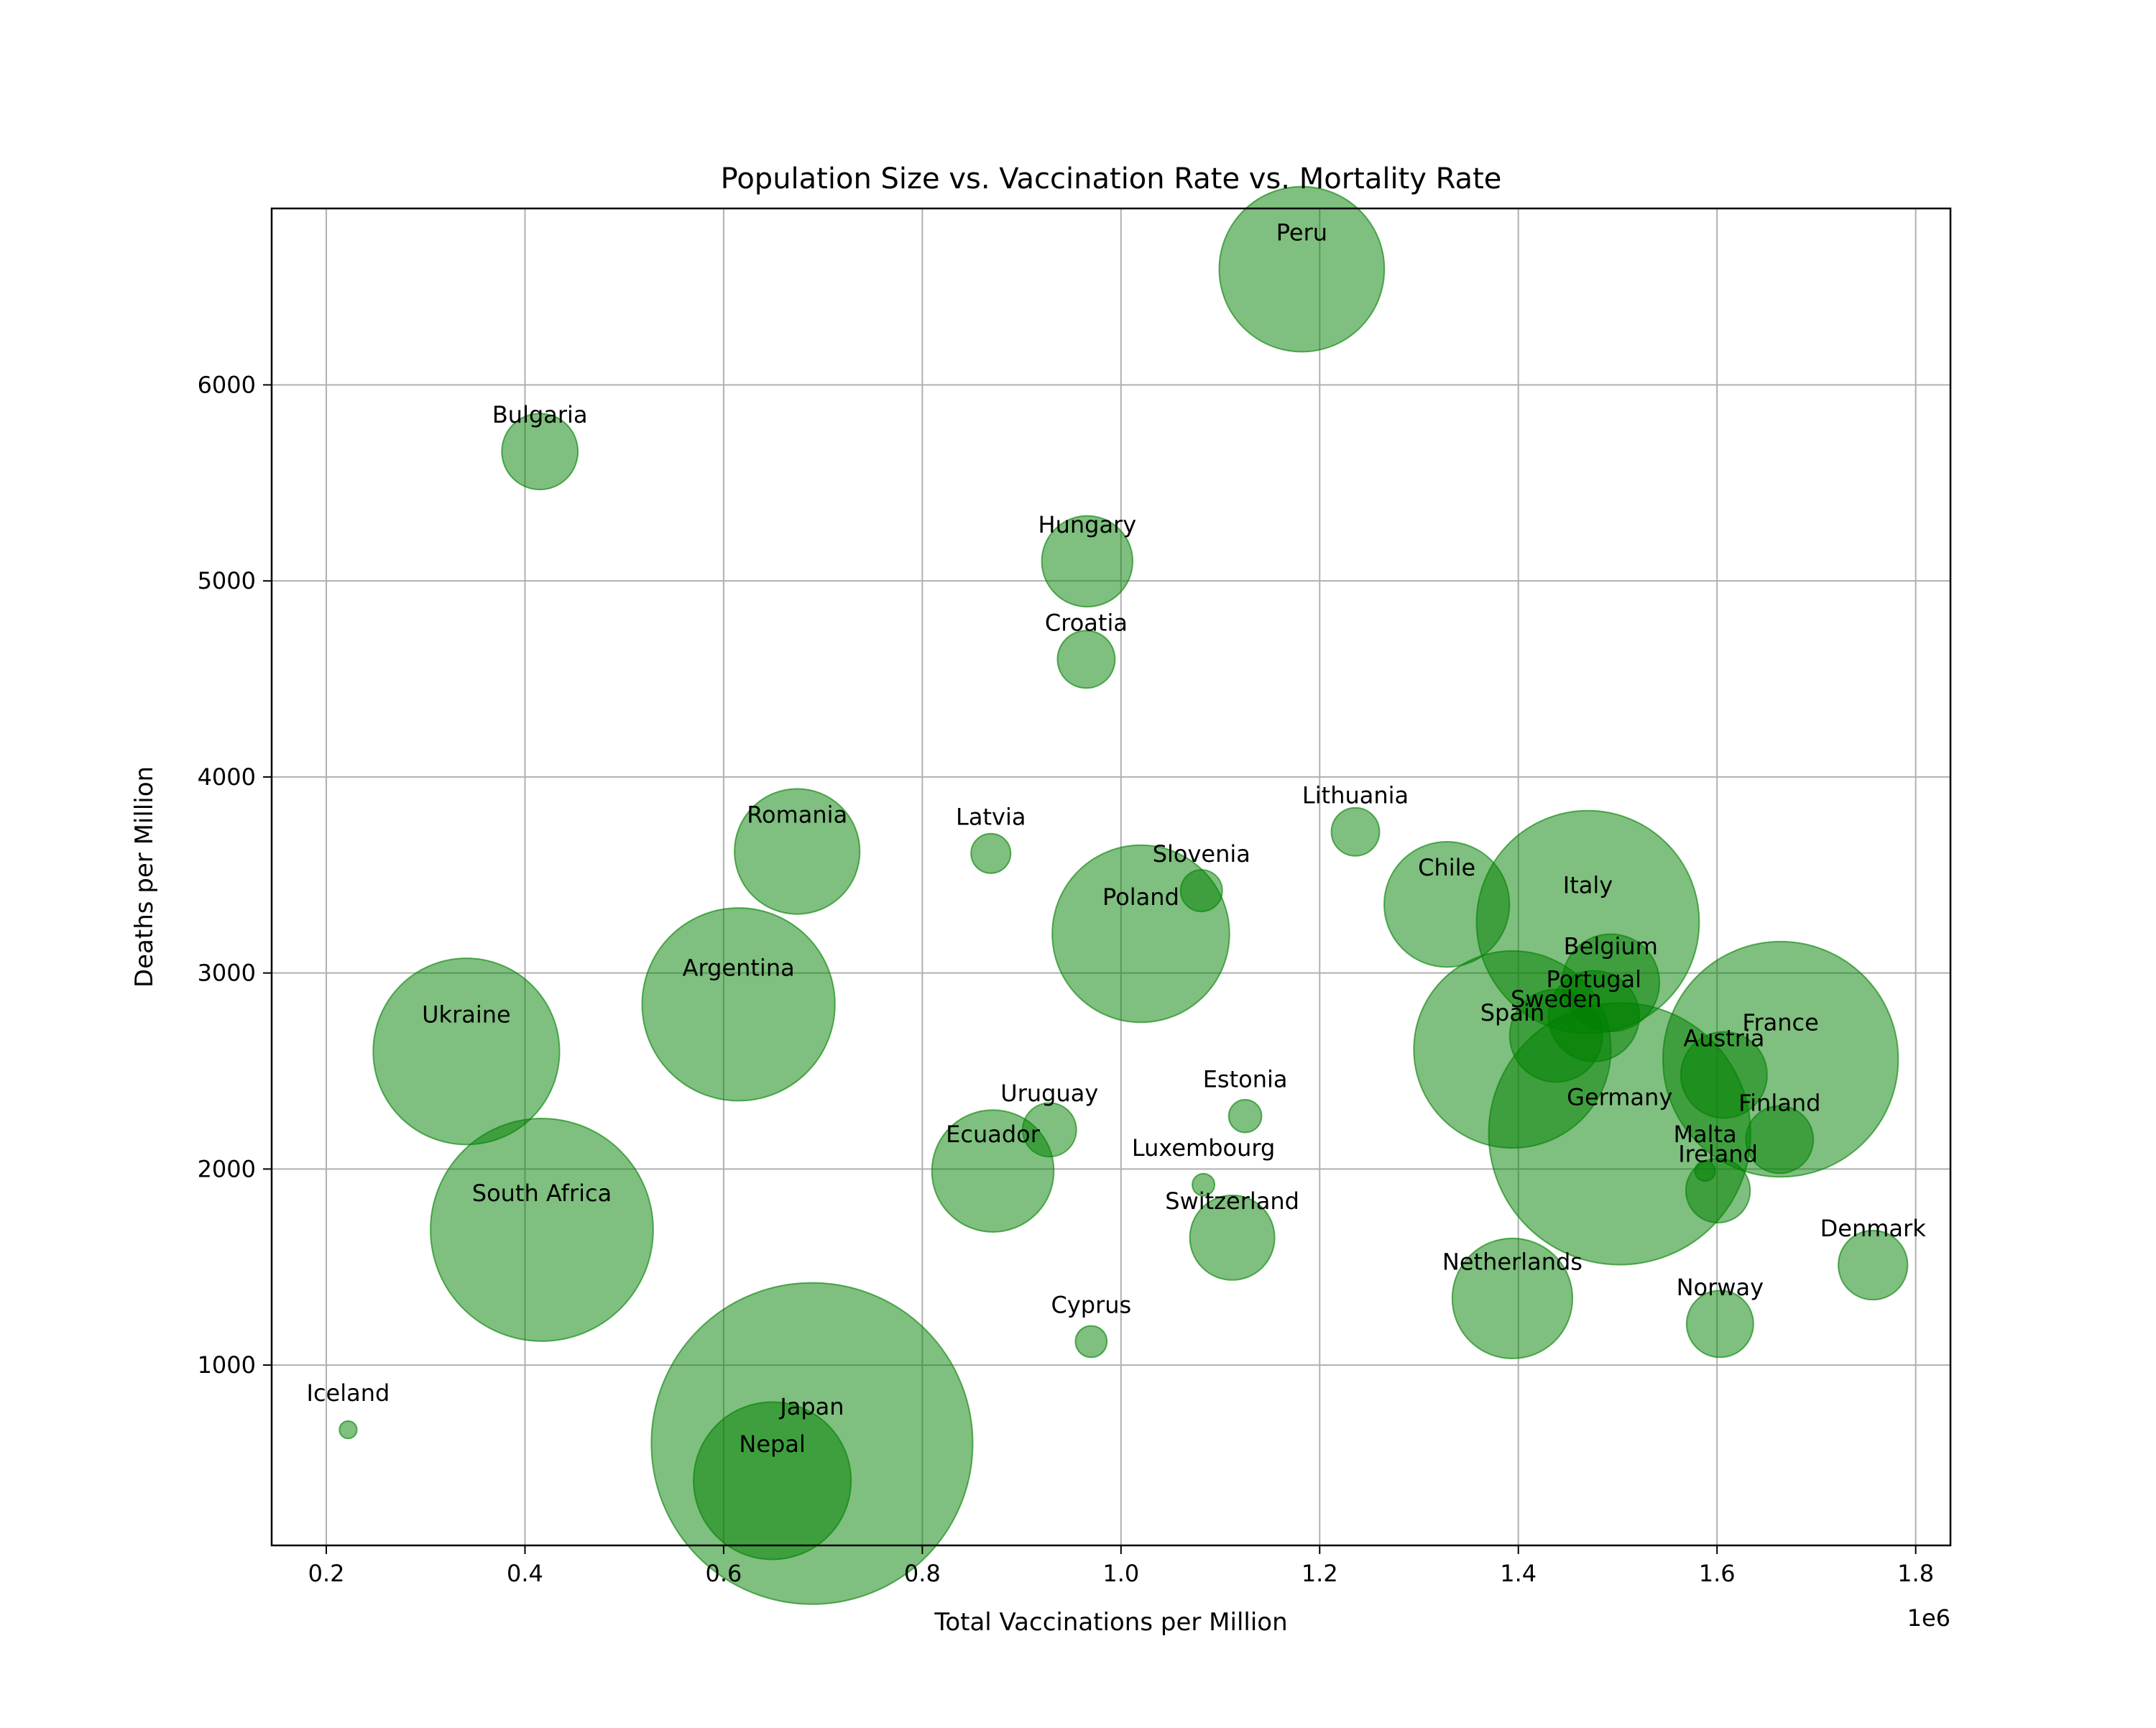 This screenshot has height=1728, width=2156. I want to click on x-tick-label: 0.4, so click(525, 1573).